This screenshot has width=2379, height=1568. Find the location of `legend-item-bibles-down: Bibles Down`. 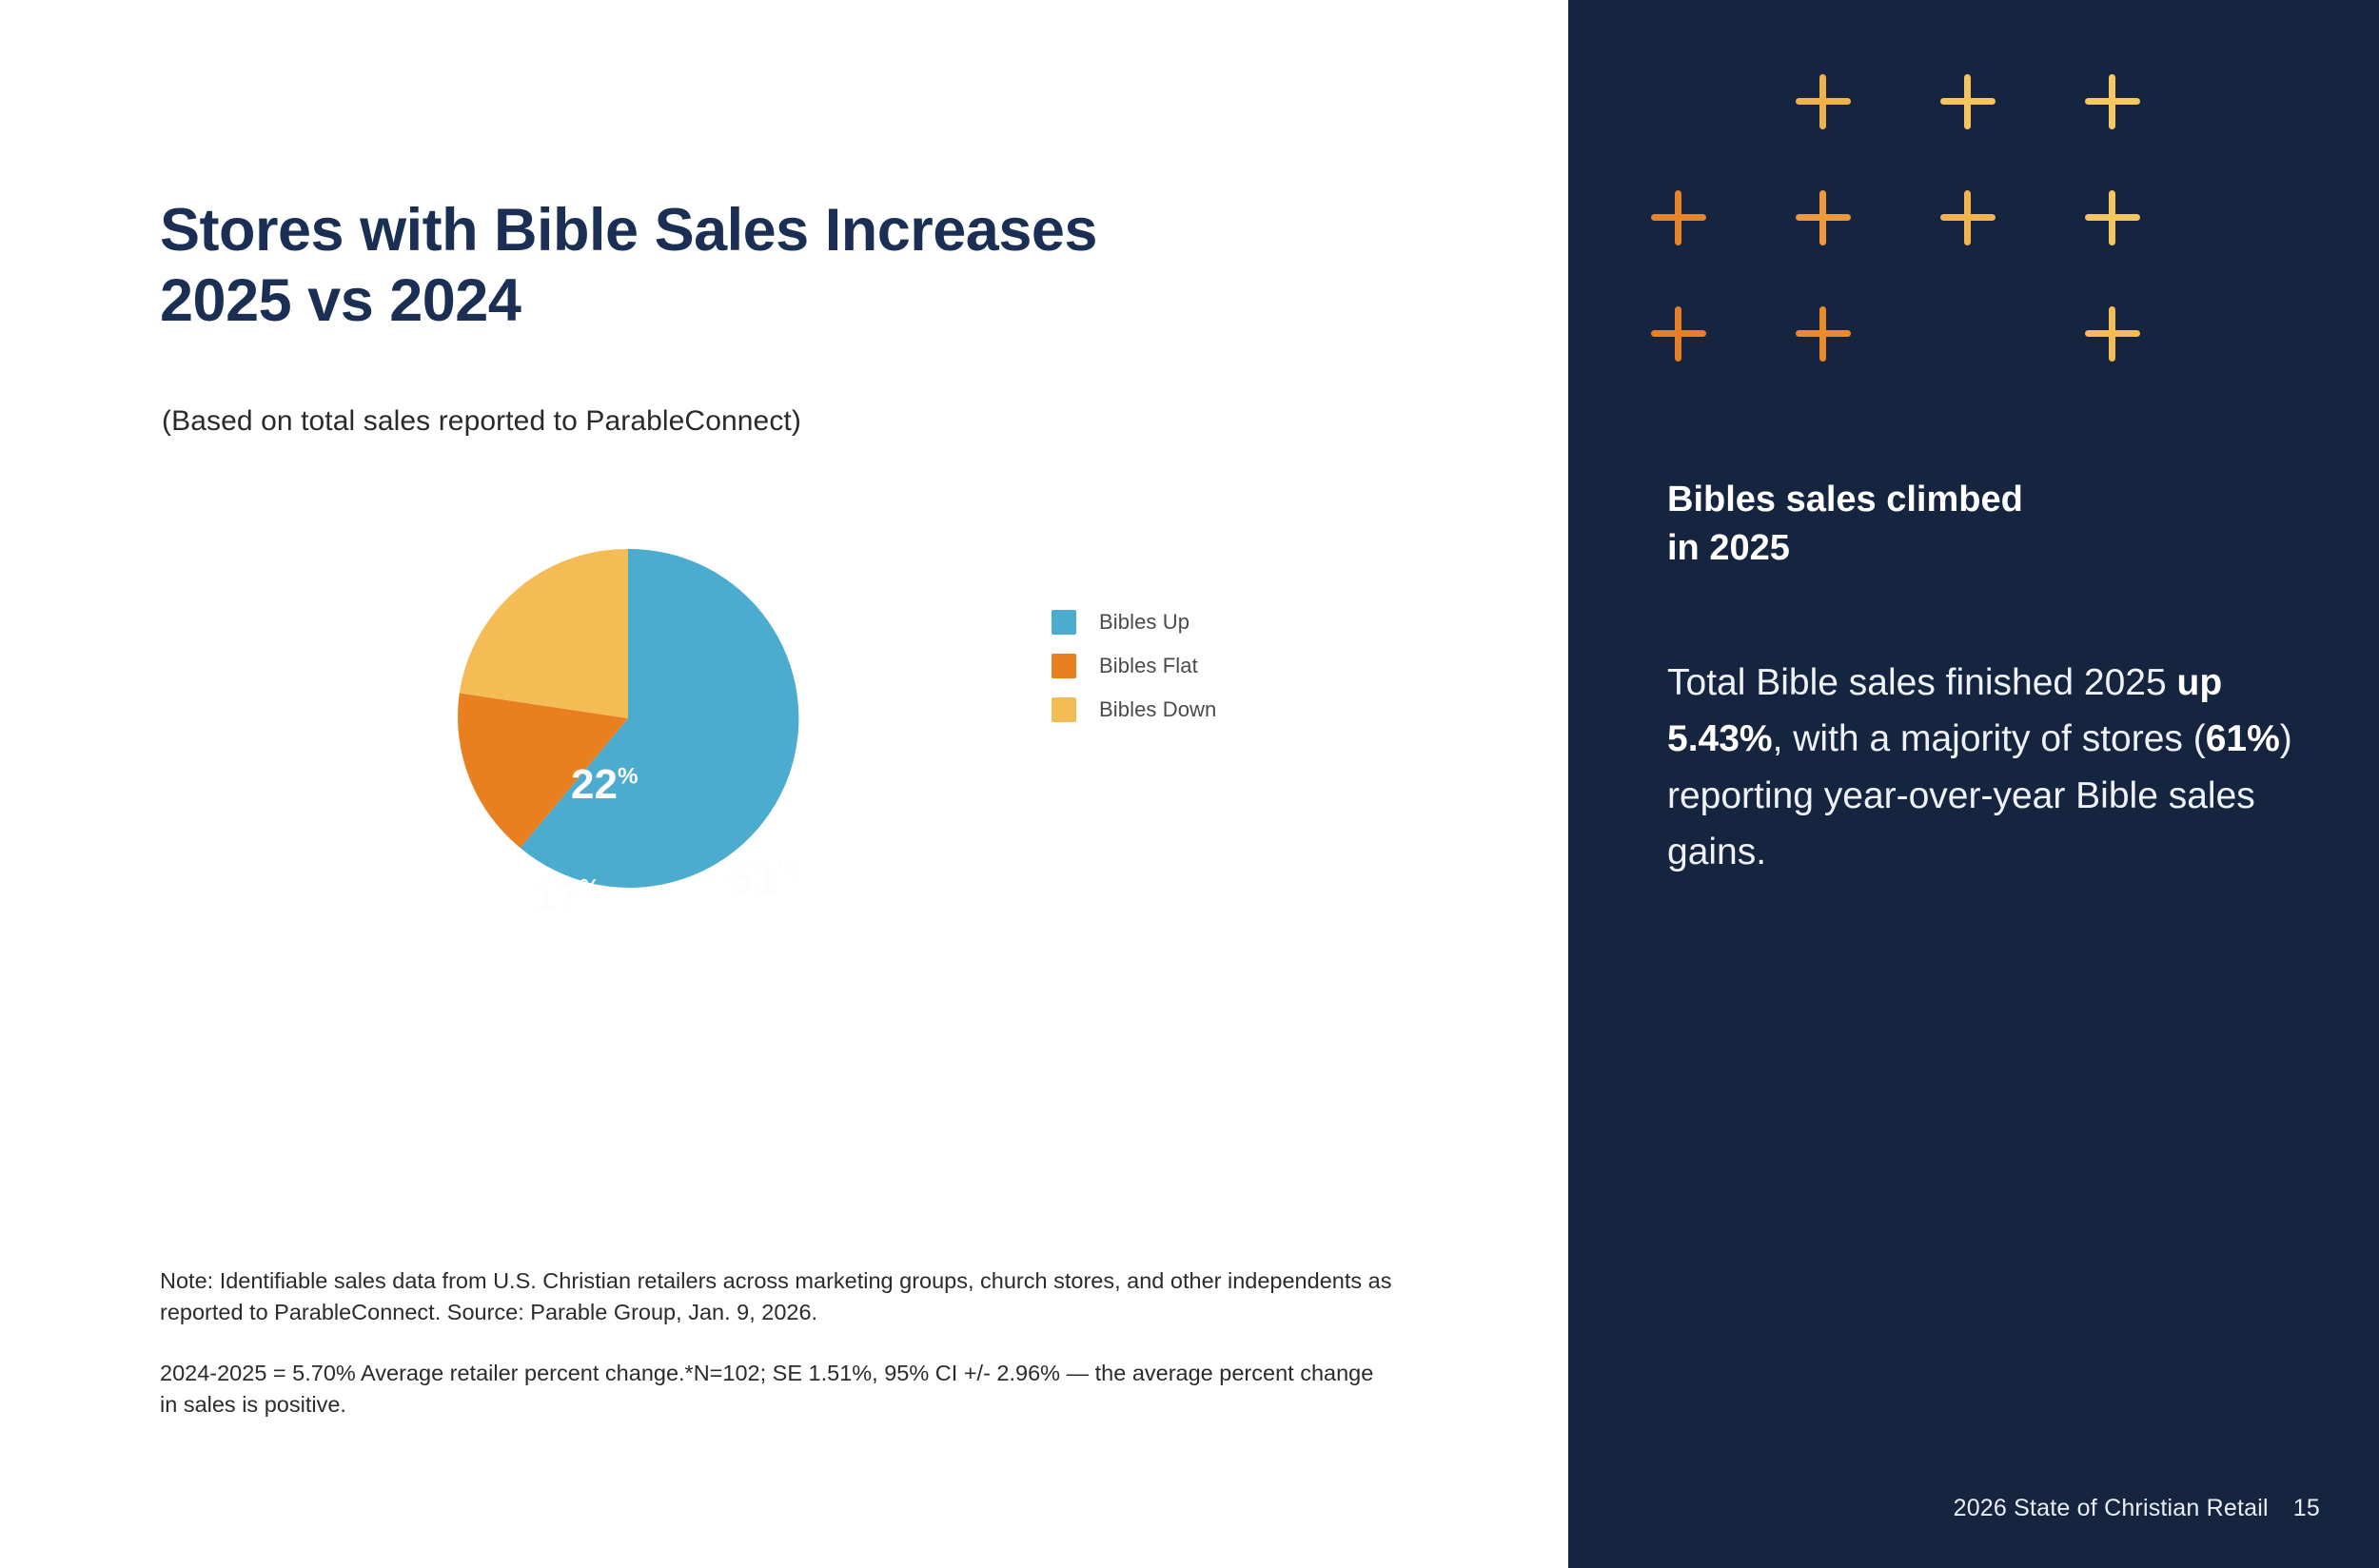

legend-item-bibles-down: Bibles Down is located at coordinates (1134, 709).